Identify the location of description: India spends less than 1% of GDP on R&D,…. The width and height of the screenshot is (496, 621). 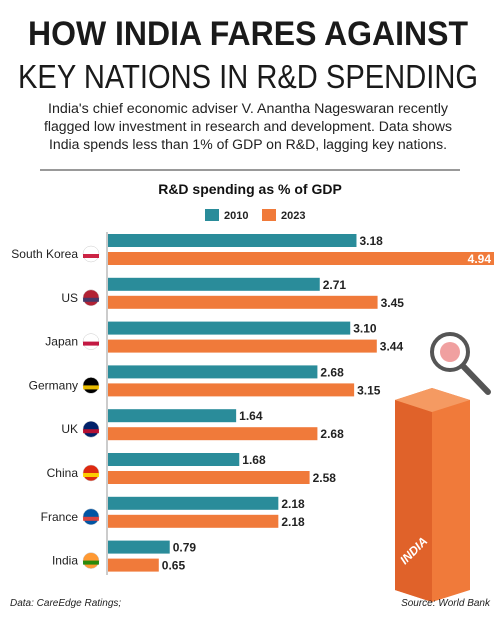
(248, 144).